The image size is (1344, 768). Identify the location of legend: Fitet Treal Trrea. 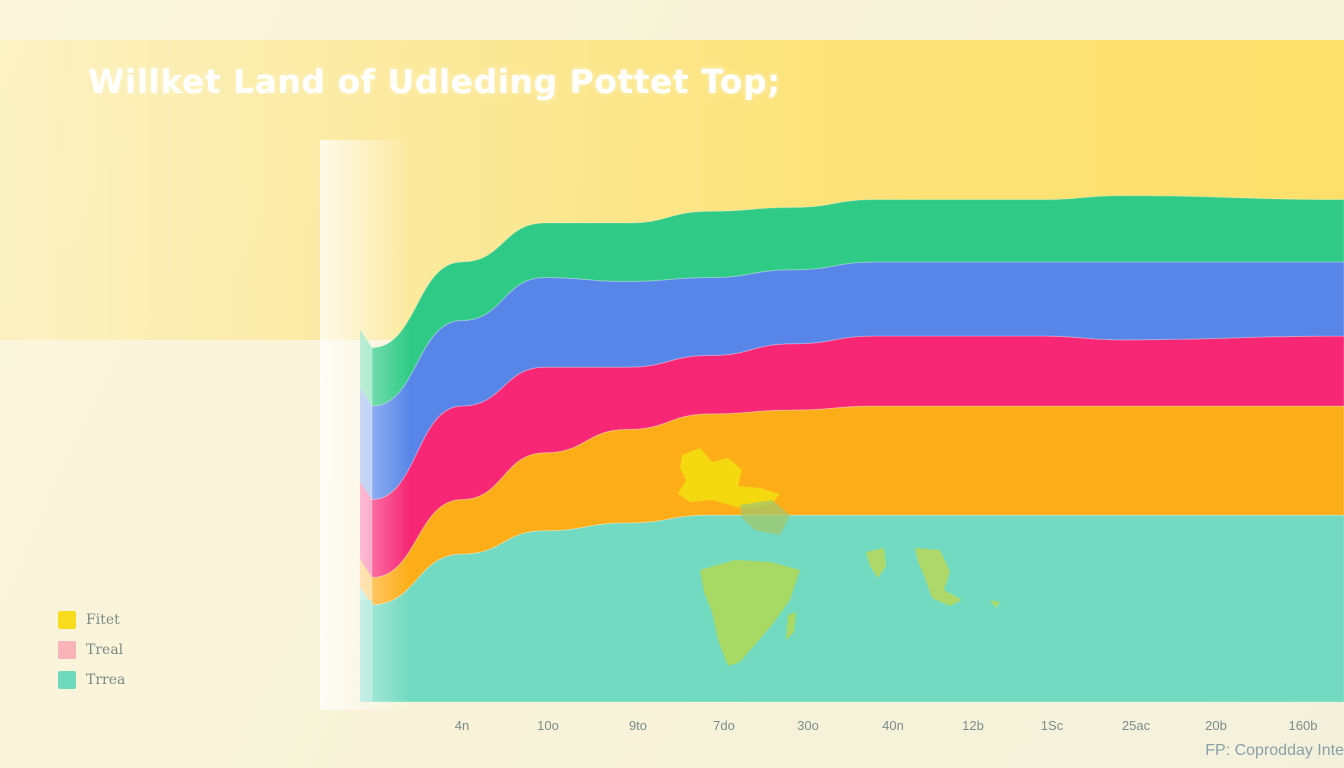
(91, 650).